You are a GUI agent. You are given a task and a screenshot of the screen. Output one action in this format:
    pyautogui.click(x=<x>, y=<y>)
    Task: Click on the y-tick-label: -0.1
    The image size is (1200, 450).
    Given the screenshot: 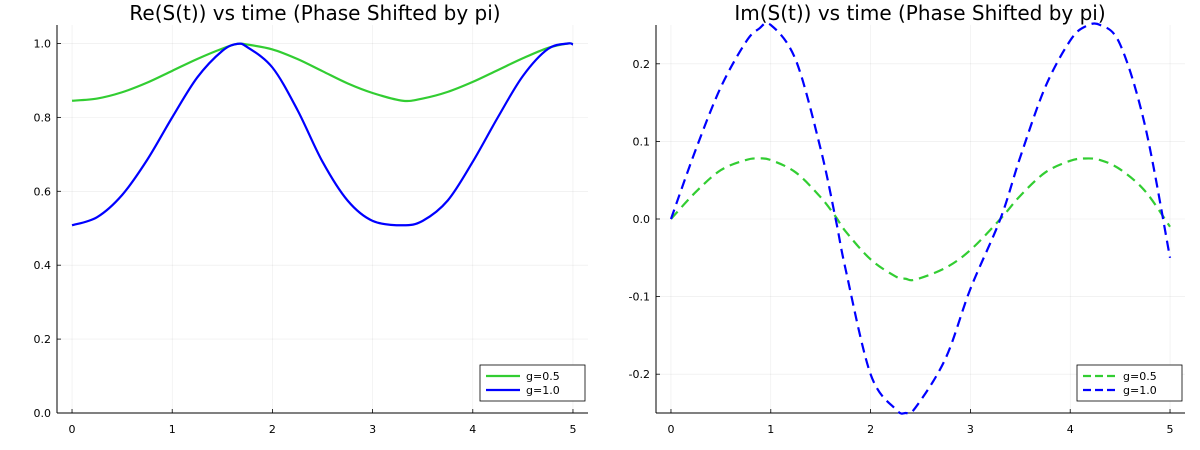 What is the action you would take?
    pyautogui.click(x=639, y=297)
    